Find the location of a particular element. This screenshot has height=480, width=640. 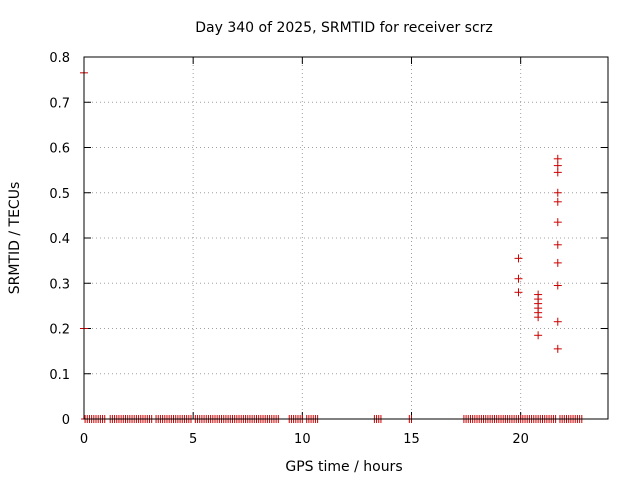

y-tick-label: 0.5 is located at coordinates (59, 194).